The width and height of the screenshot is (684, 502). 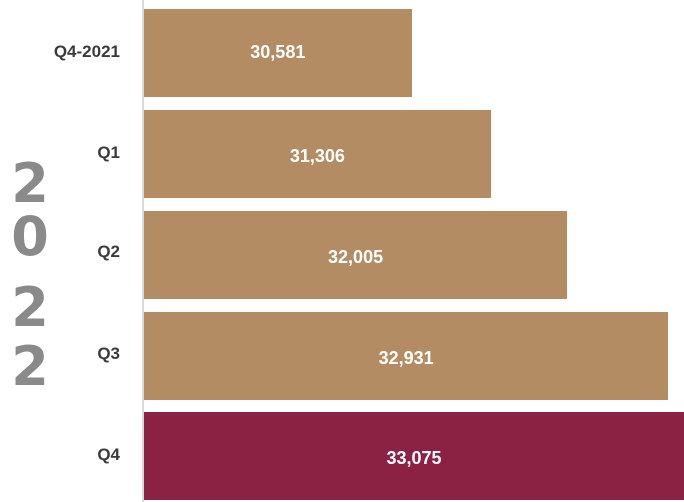 I want to click on year-digit-2: 0, so click(x=30, y=236).